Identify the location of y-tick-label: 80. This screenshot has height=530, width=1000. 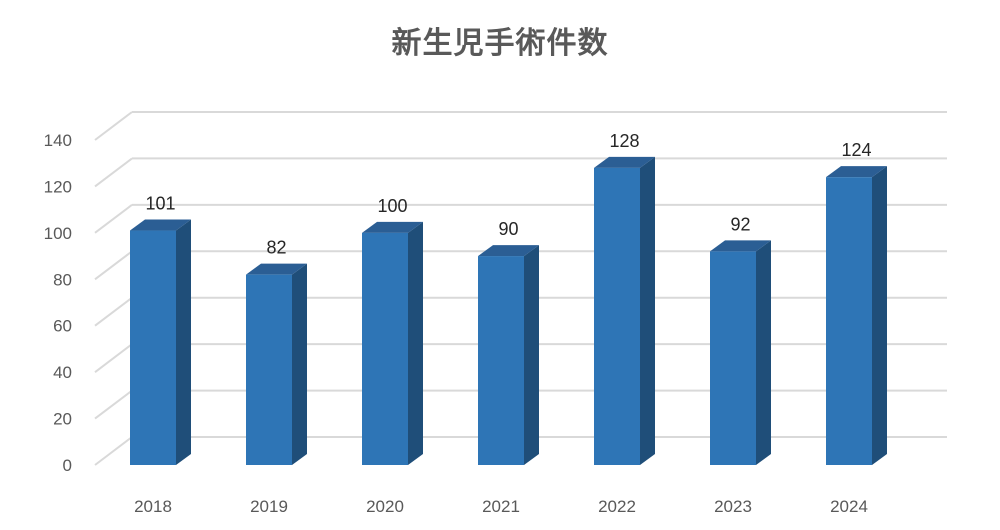
(62, 279).